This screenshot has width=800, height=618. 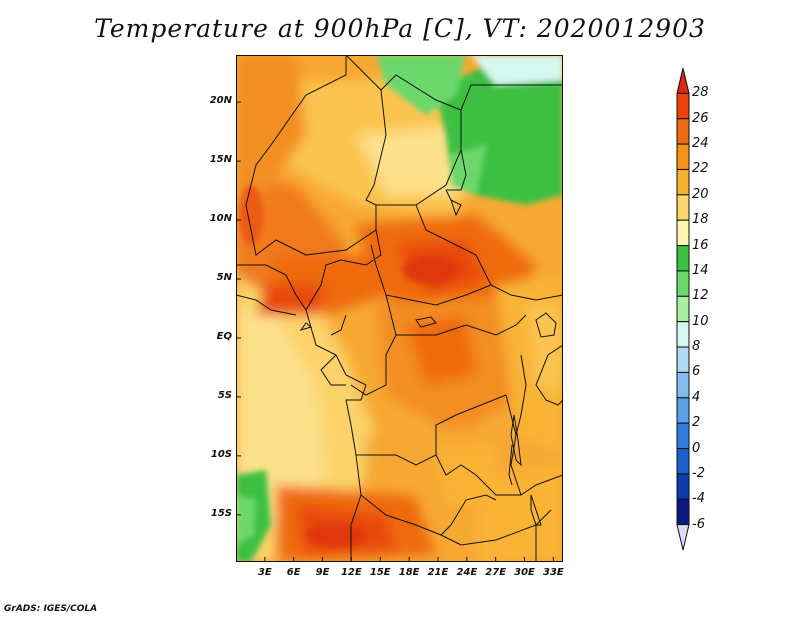 What do you see at coordinates (698, 499) in the screenshot?
I see `colorbar-level-label: -4` at bounding box center [698, 499].